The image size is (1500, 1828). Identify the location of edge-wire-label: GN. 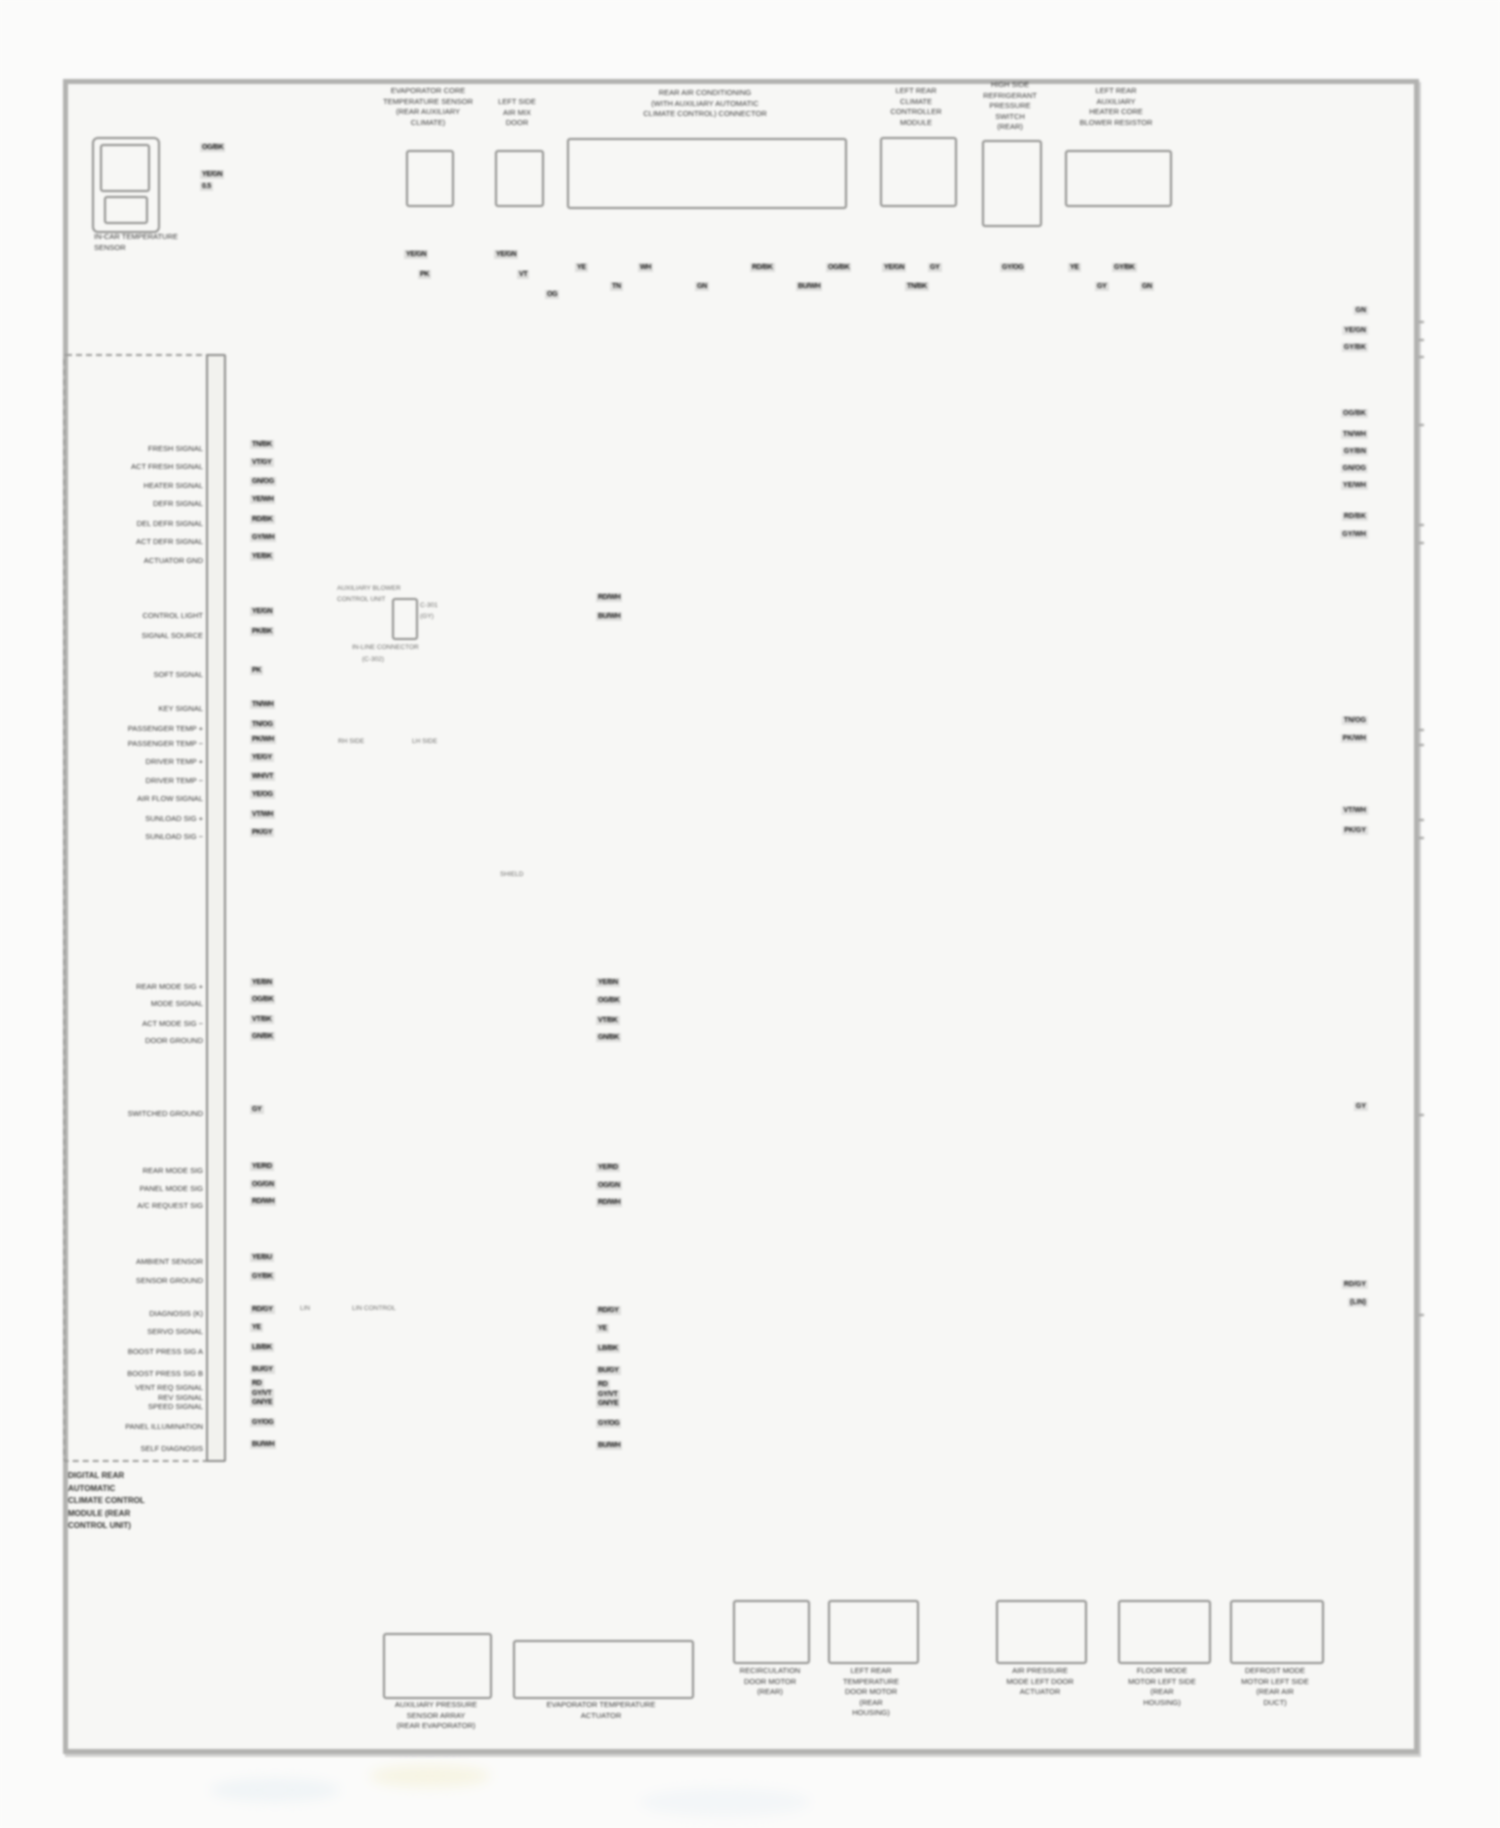
(1360, 310).